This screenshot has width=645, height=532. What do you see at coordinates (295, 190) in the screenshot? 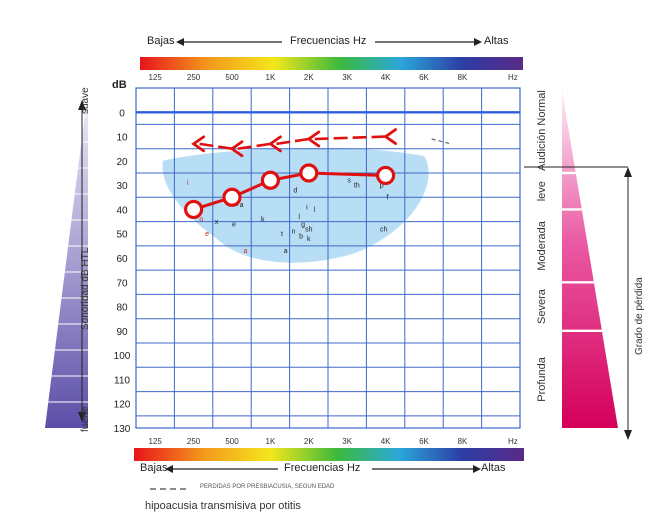
I see `speech-sound-label: d` at bounding box center [295, 190].